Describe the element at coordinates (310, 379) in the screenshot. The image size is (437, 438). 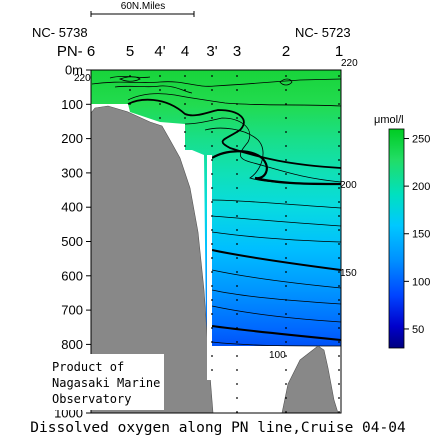
I see `seamount` at that location.